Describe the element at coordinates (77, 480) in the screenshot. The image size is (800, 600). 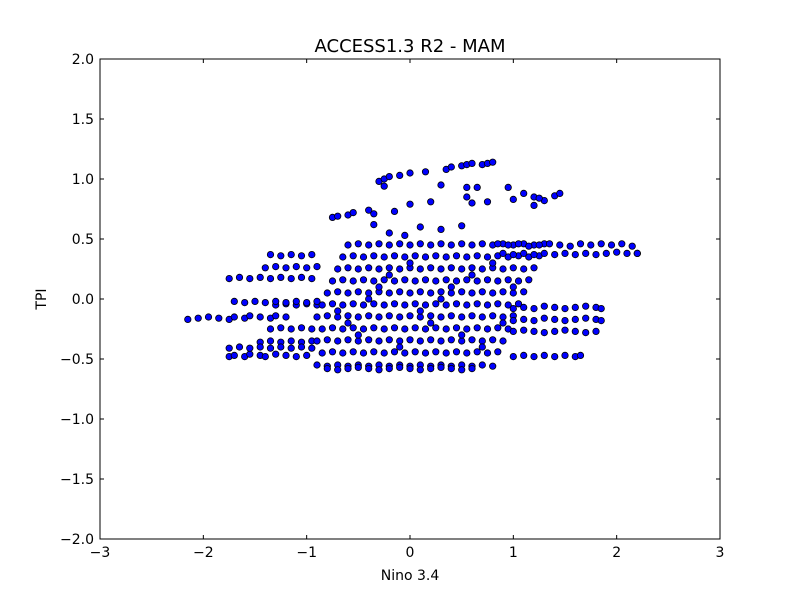
I see `y-tick-label: −1.5` at that location.